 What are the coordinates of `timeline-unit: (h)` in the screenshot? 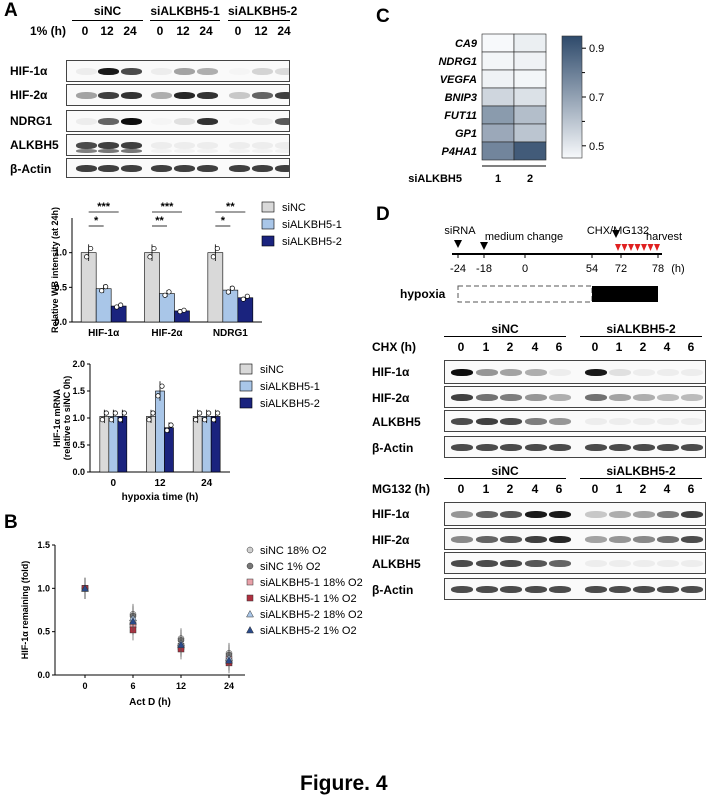 It's located at (677, 269).